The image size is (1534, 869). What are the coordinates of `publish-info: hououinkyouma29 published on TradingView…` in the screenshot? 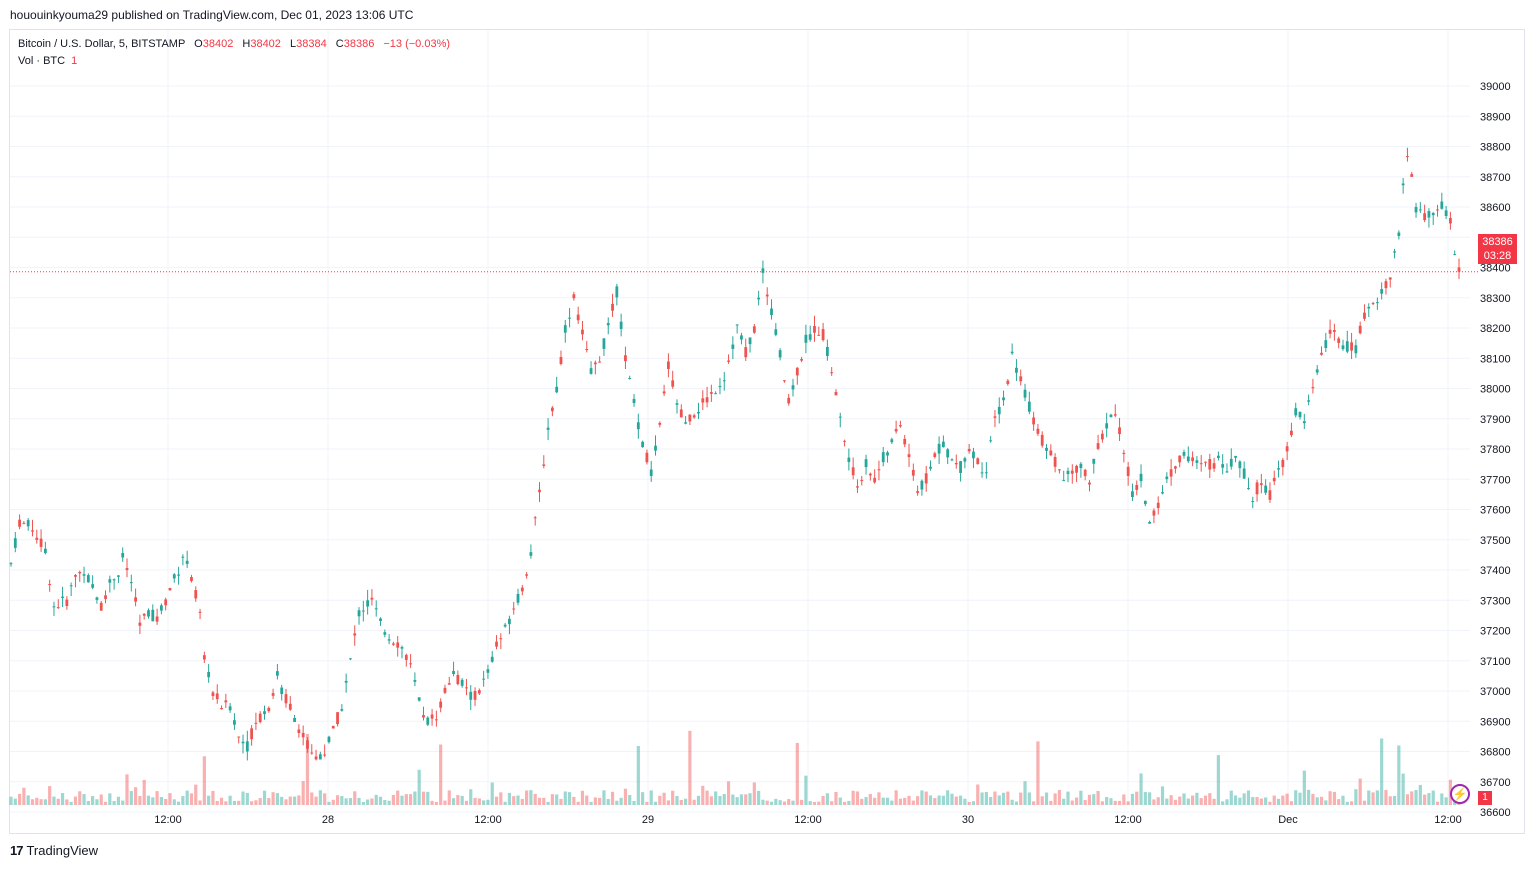 It's located at (212, 15).